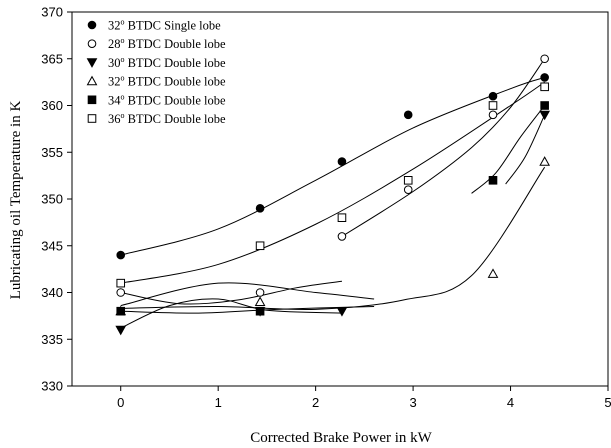 The height and width of the screenshot is (448, 611). I want to click on x-tick-label: 2, so click(315, 402).